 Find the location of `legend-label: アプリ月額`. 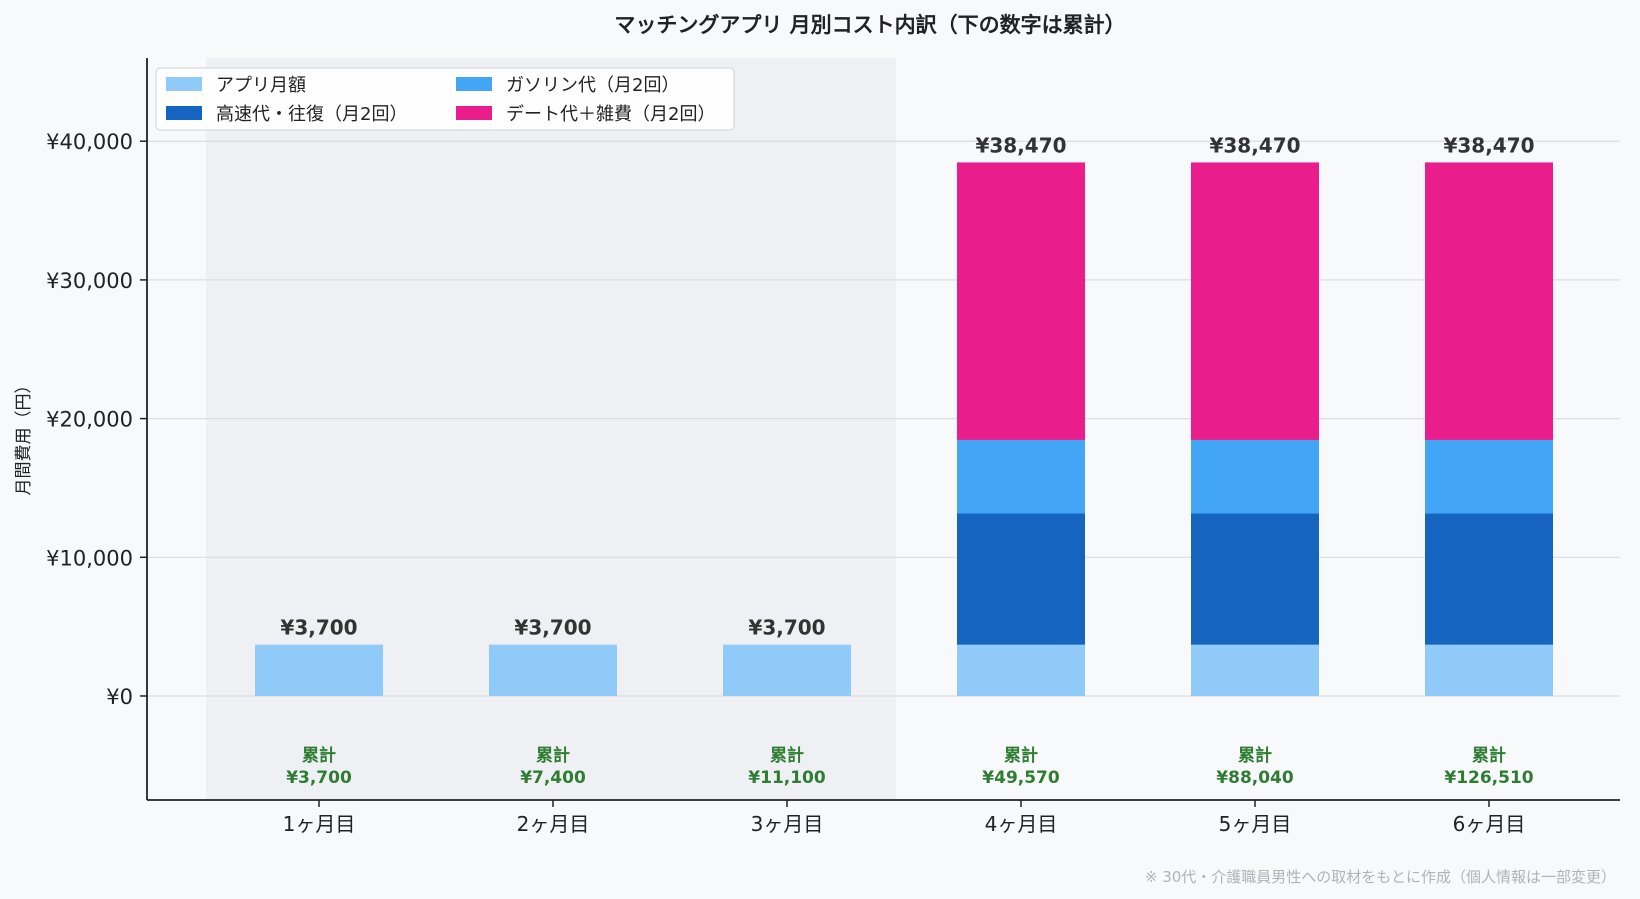

legend-label: アプリ月額 is located at coordinates (261, 85).